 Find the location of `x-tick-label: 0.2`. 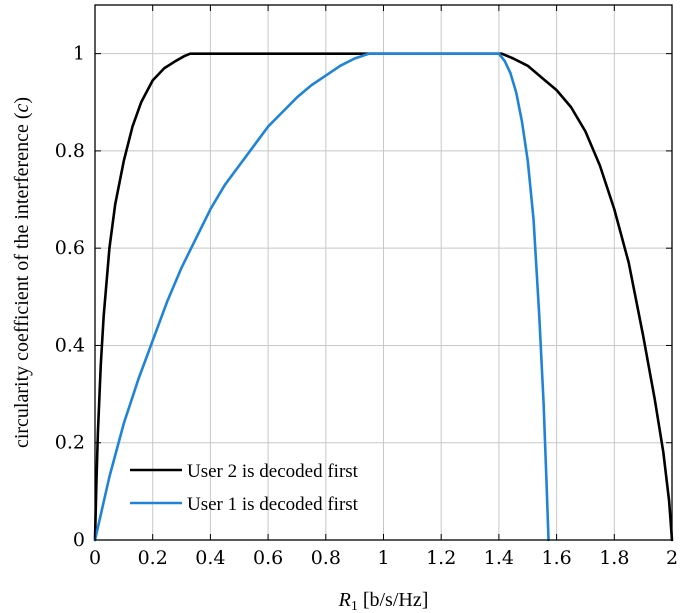

x-tick-label: 0.2 is located at coordinates (153, 558).